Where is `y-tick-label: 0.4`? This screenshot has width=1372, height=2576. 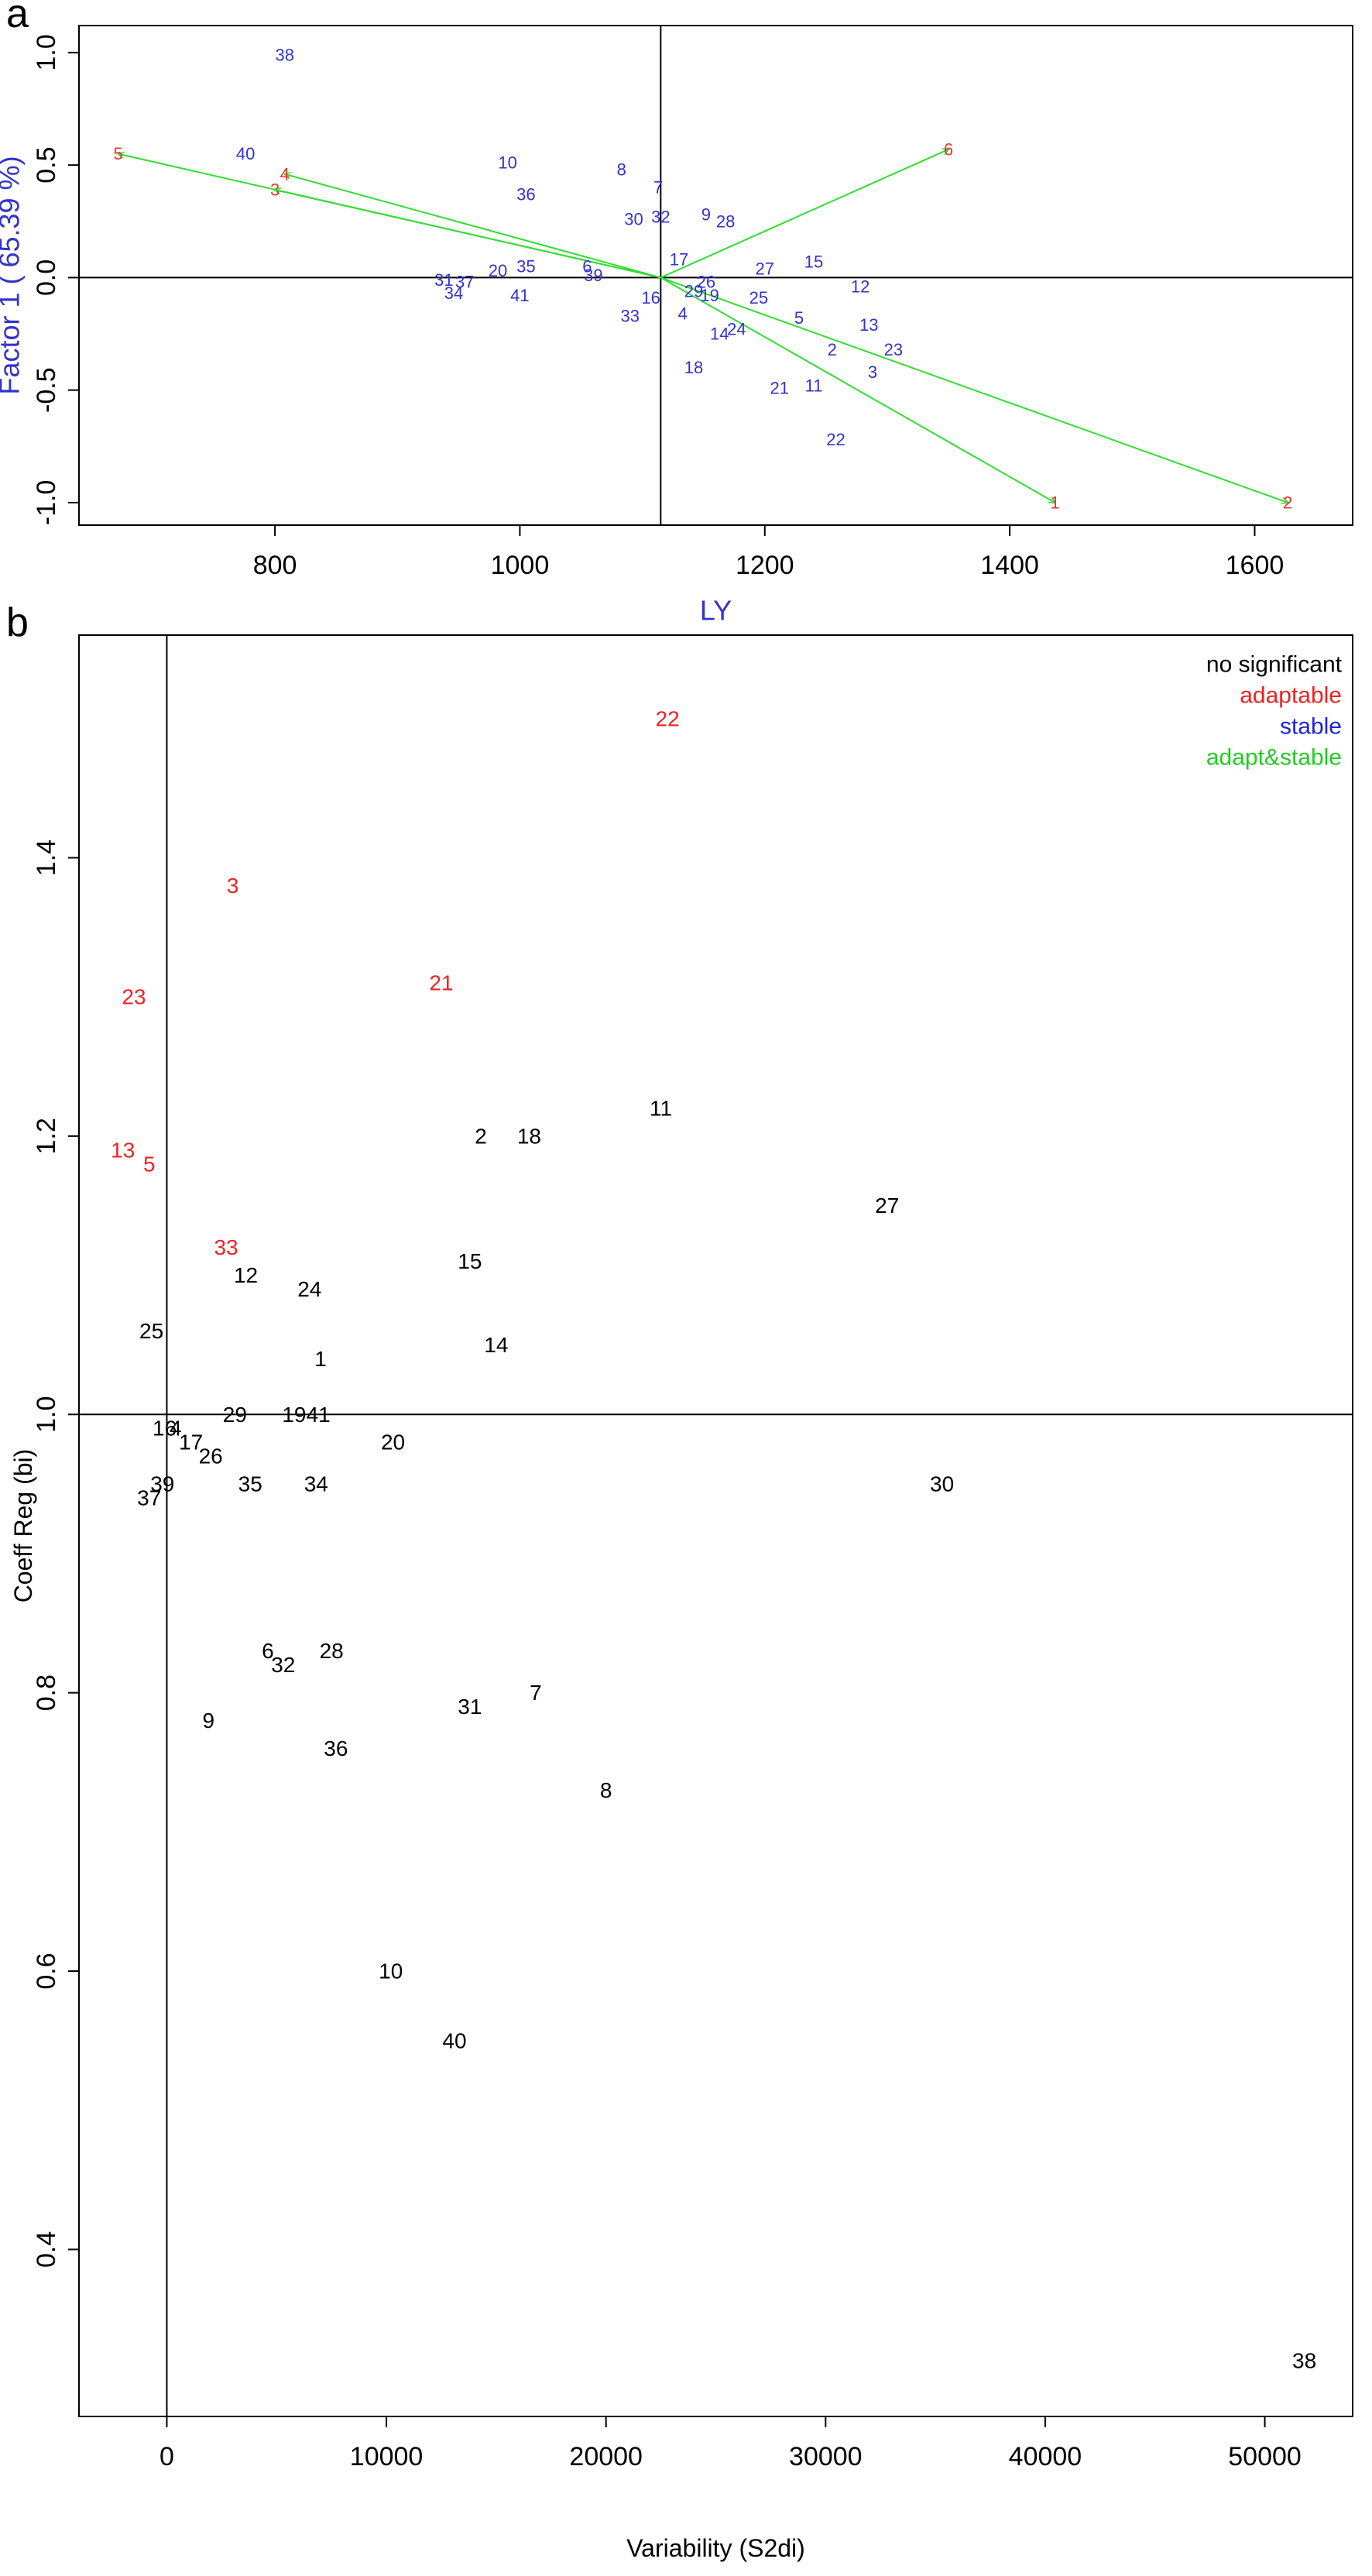 y-tick-label: 0.4 is located at coordinates (47, 2249).